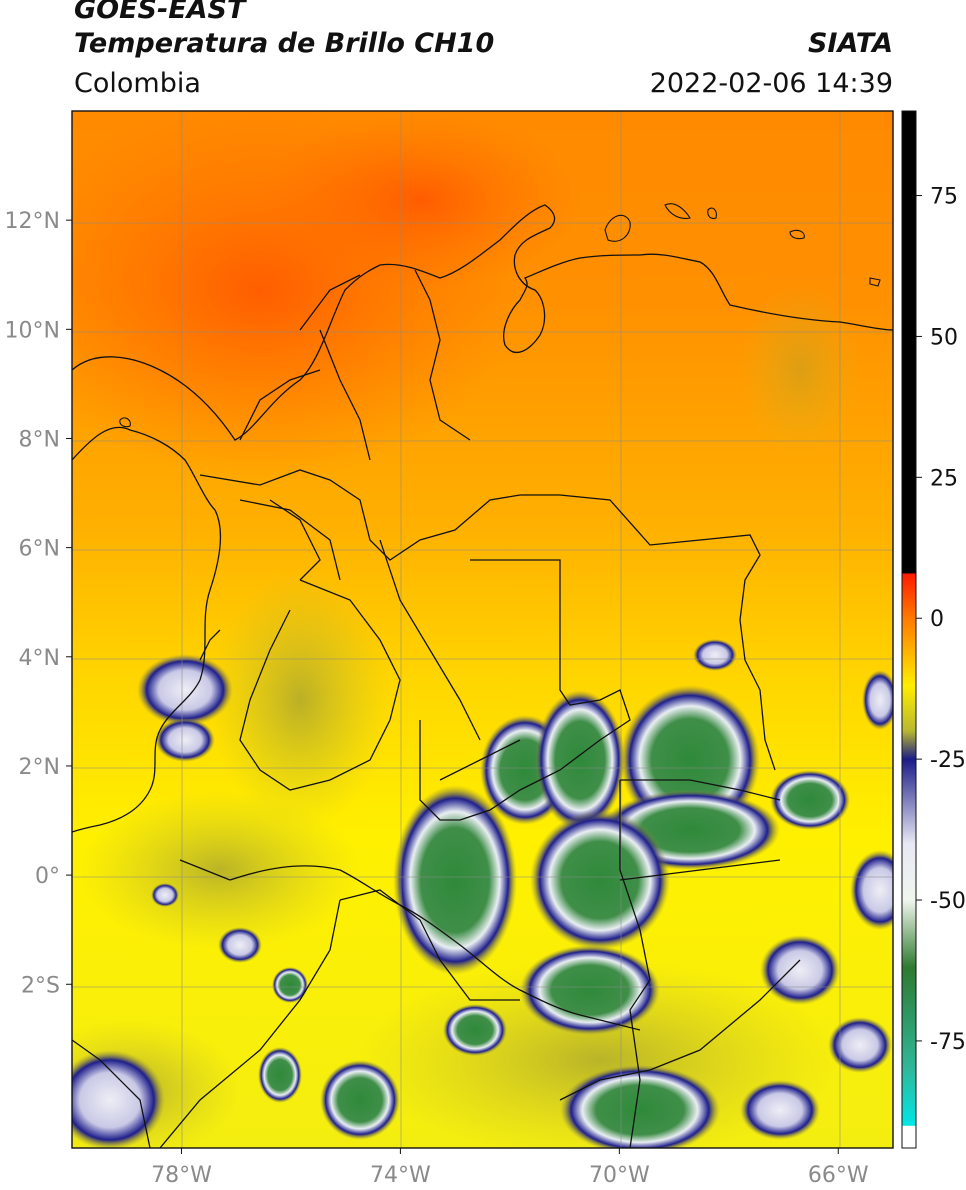 This screenshot has height=1190, width=966. What do you see at coordinates (838, 1175) in the screenshot?
I see `lon-tick-label: 66°W` at bounding box center [838, 1175].